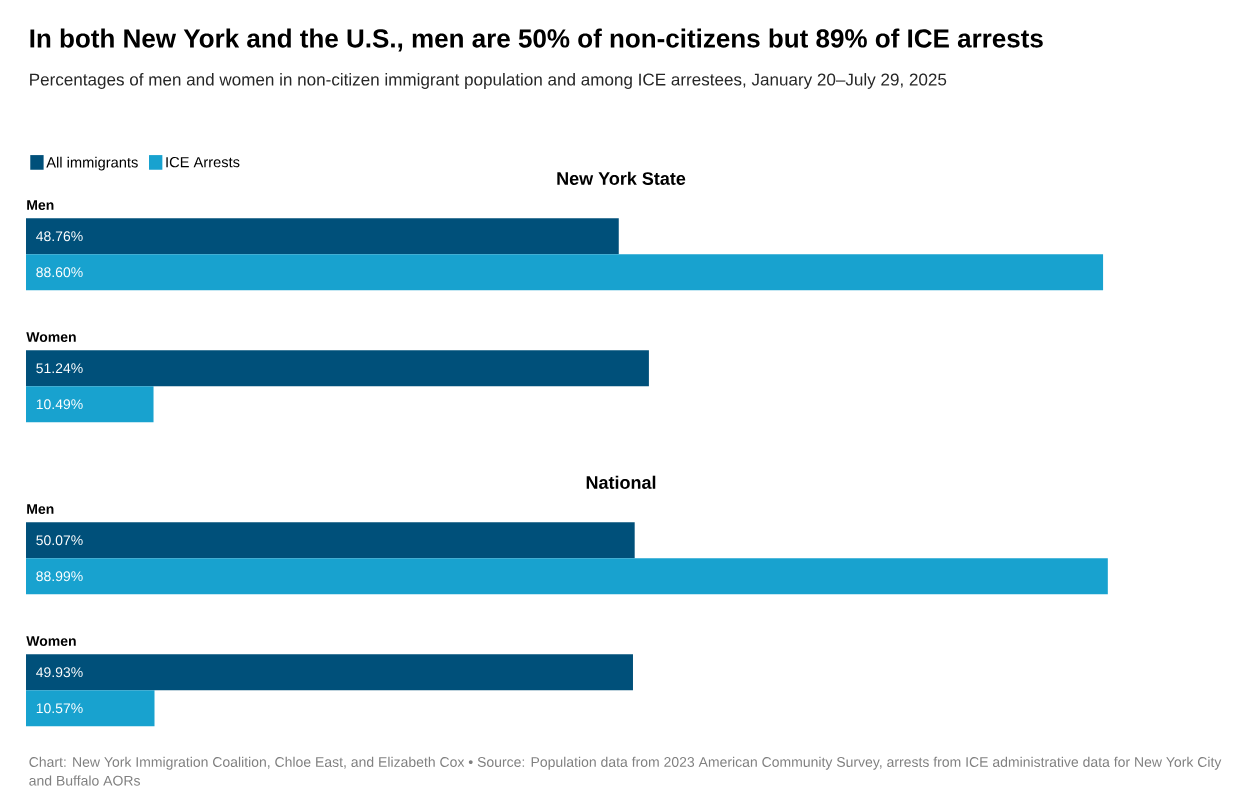 The image size is (1257, 799). What do you see at coordinates (92, 163) in the screenshot?
I see `legend-label: All immigrants` at bounding box center [92, 163].